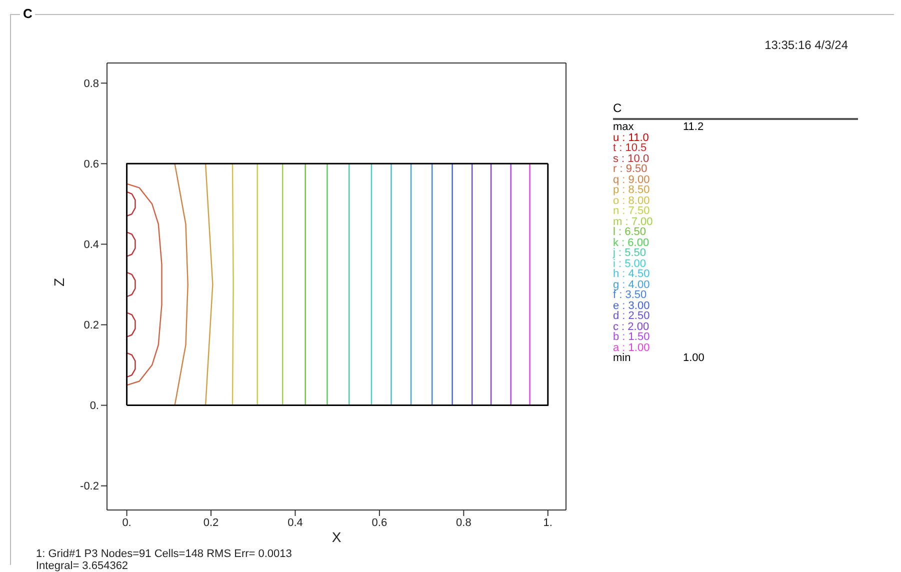  Describe the element at coordinates (127, 522) in the screenshot. I see `x-tick-label: 0.` at that location.